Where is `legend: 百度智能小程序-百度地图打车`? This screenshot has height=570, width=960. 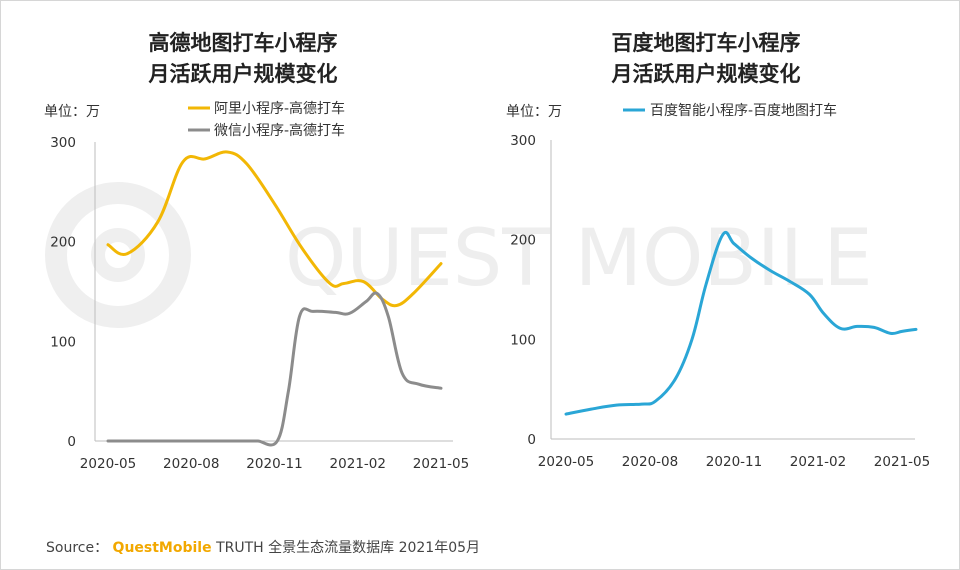
legend: 百度智能小程序-百度地图打车 is located at coordinates (730, 110).